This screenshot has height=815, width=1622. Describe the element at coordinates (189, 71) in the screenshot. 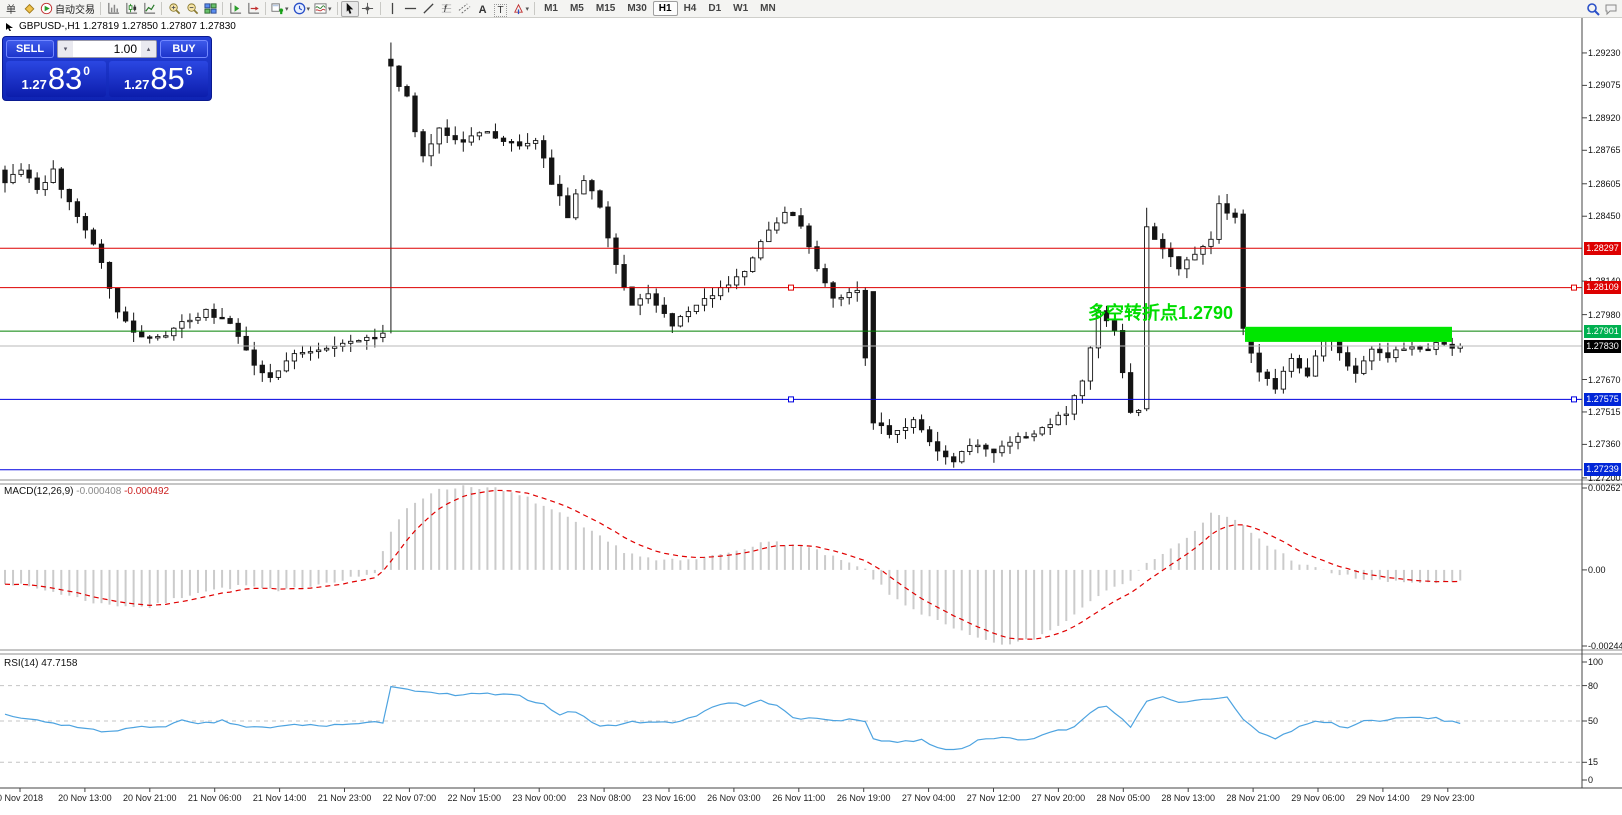

I see `buy-price-sup: 6` at that location.